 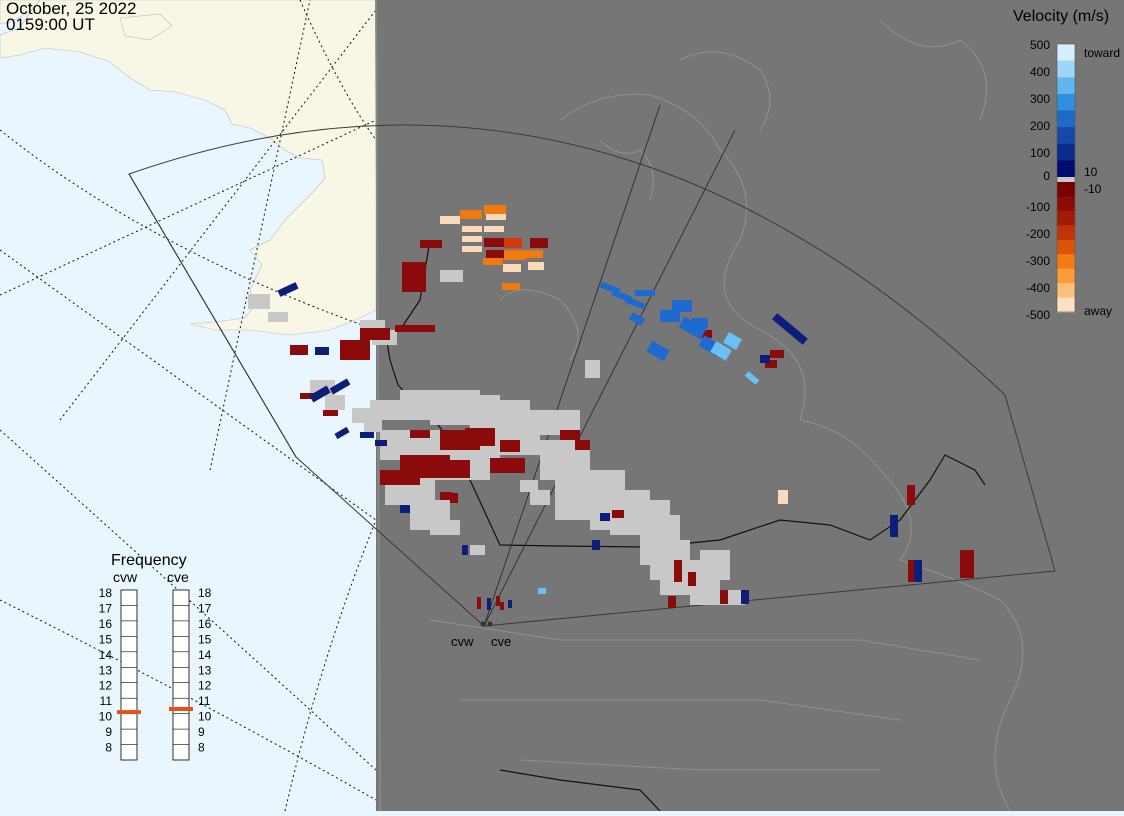 I want to click on land-chukotka, so click(x=20, y=12).